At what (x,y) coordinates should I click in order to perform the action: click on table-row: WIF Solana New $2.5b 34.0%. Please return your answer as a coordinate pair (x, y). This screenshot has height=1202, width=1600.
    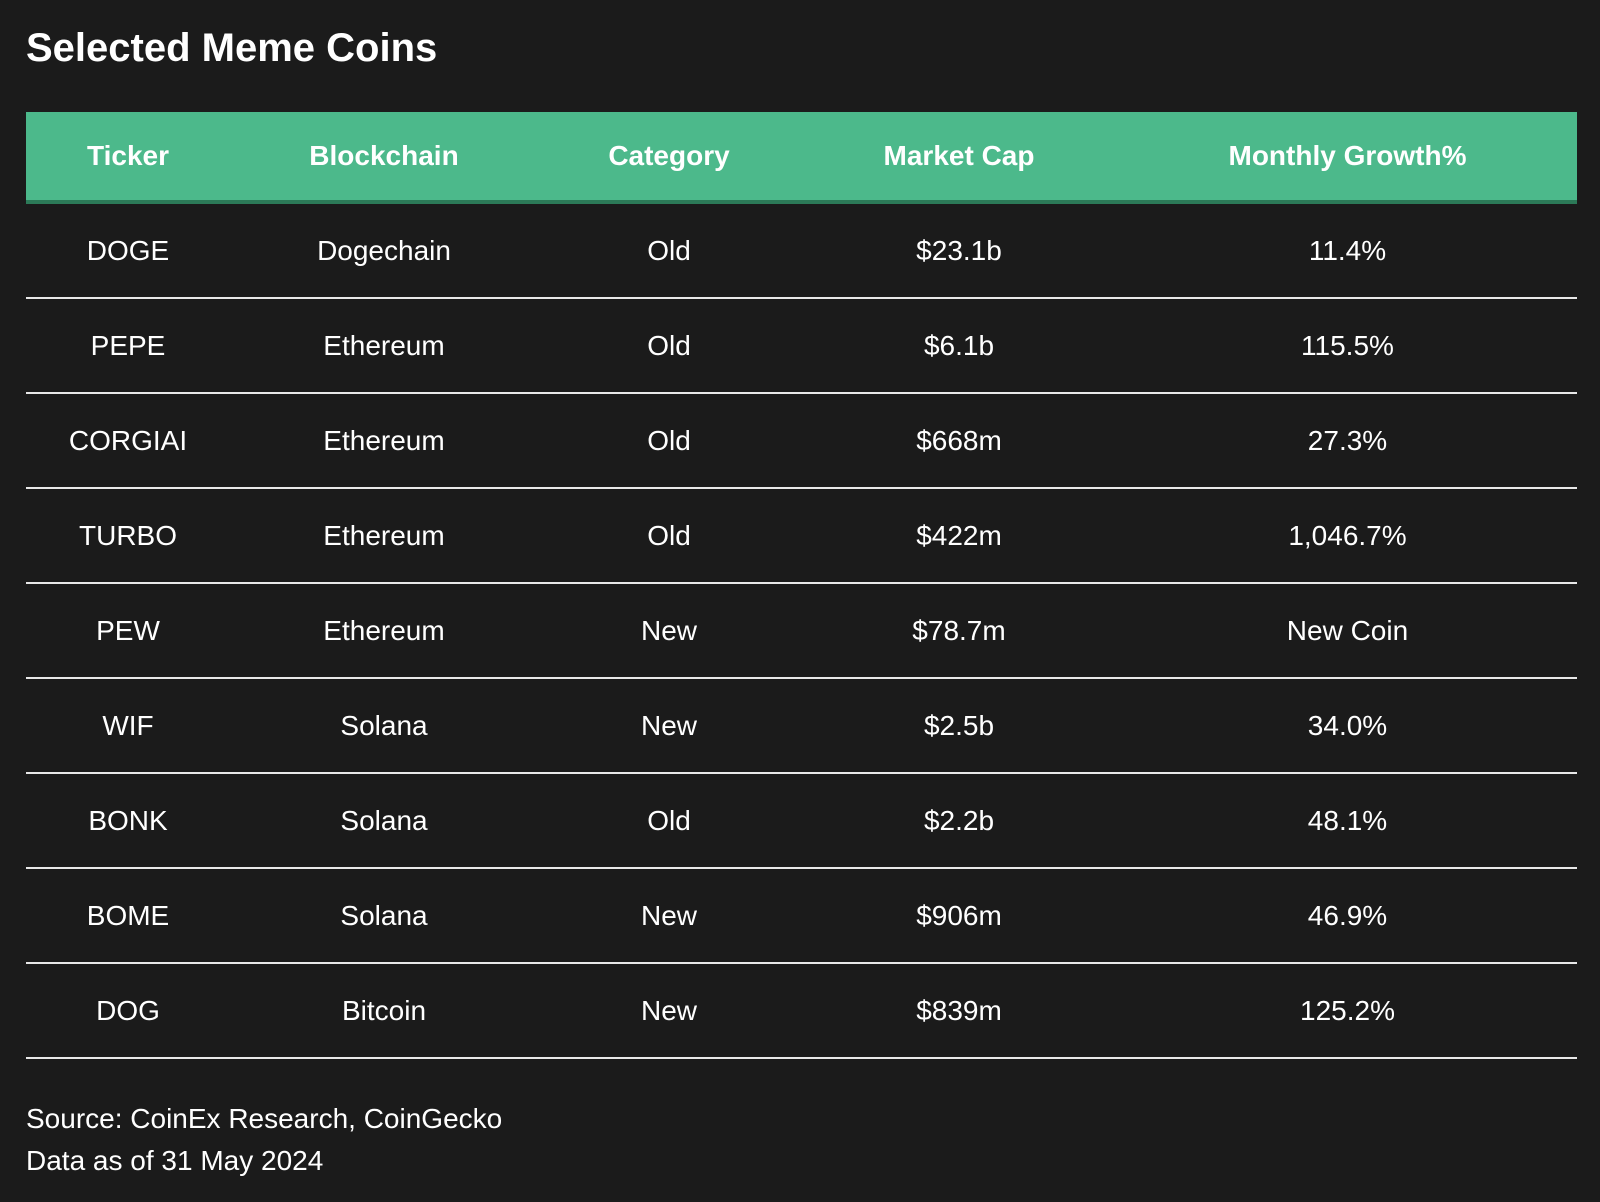
    Looking at the image, I should click on (801, 726).